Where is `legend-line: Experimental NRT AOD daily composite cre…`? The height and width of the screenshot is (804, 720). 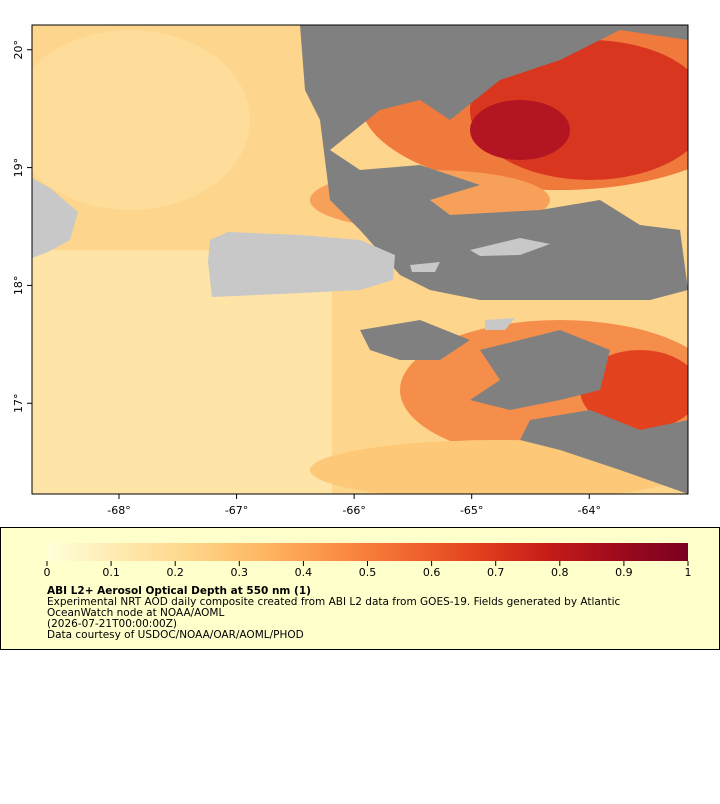 legend-line: Experimental NRT AOD daily composite cre… is located at coordinates (334, 602).